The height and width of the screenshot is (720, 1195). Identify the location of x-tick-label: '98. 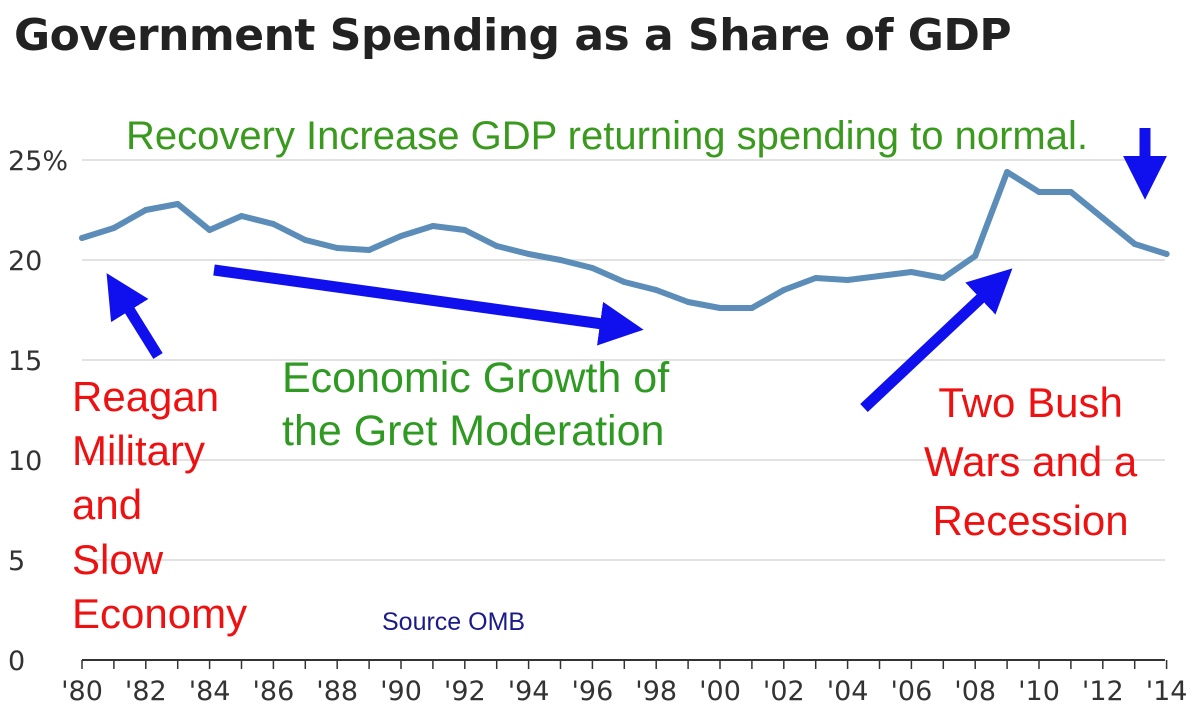
(656, 691).